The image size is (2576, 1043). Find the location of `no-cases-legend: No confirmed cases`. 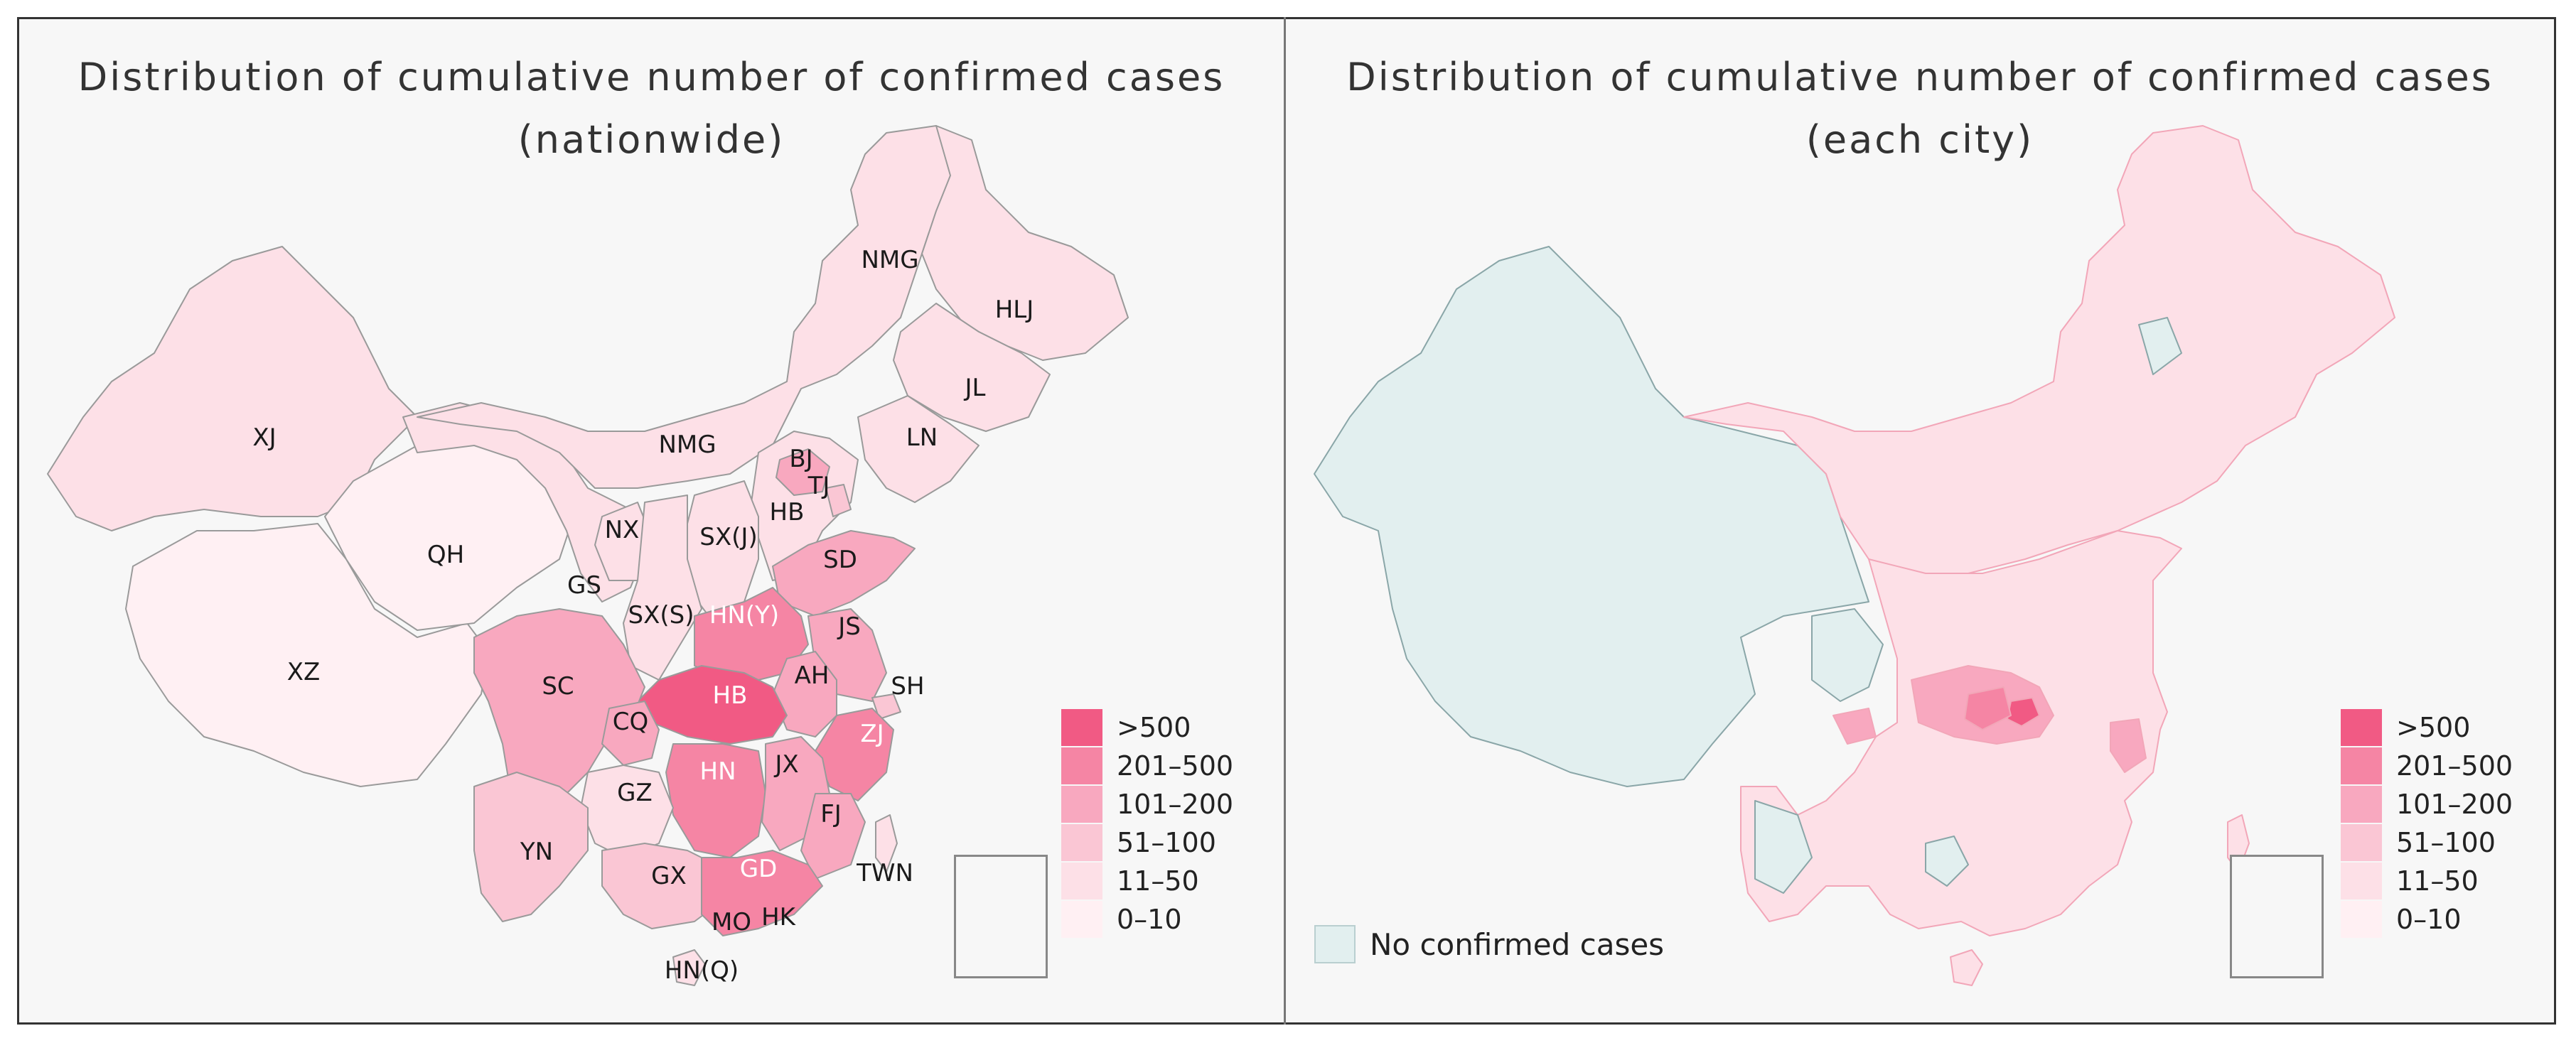

no-cases-legend: No confirmed cases is located at coordinates (1489, 944).